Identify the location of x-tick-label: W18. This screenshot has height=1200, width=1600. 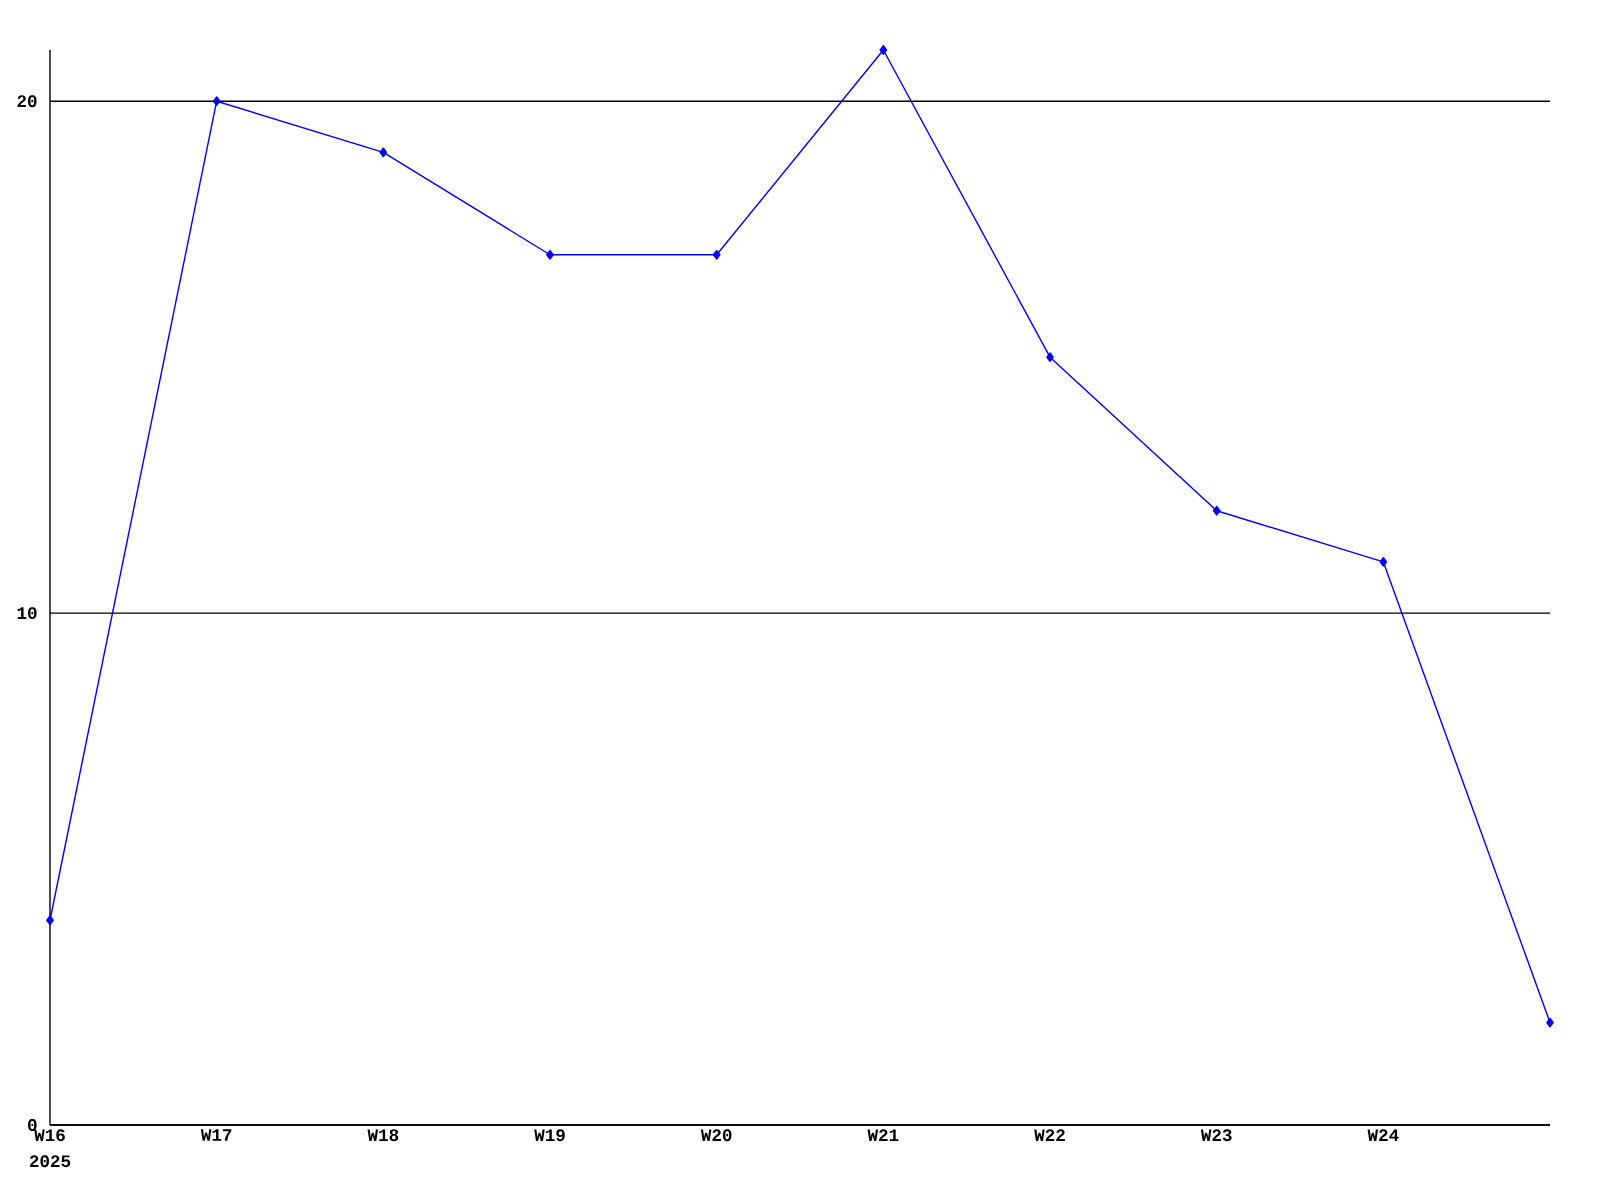
(383, 1135).